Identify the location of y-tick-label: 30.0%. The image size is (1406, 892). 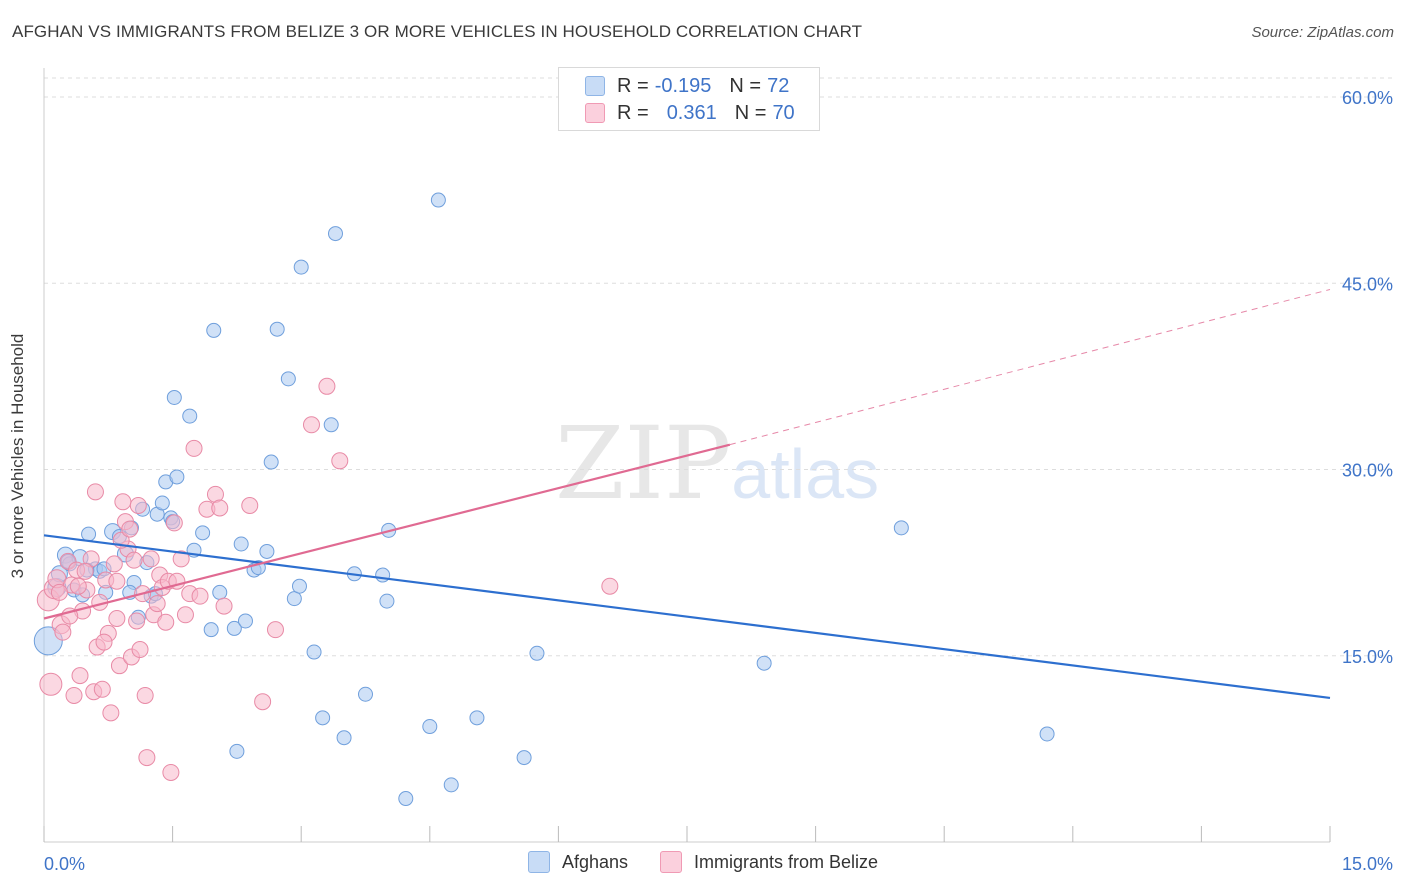
(1367, 471).